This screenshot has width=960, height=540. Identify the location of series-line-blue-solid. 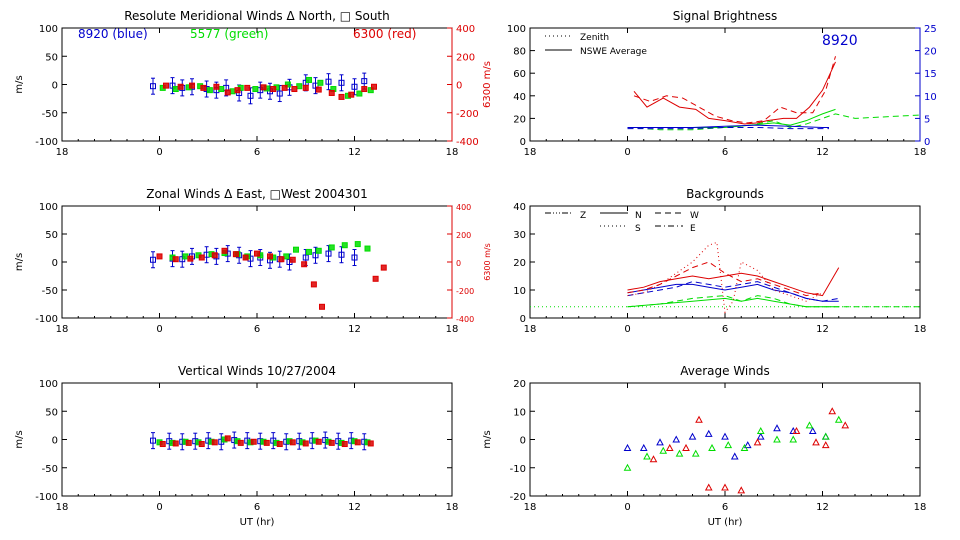
(728, 126).